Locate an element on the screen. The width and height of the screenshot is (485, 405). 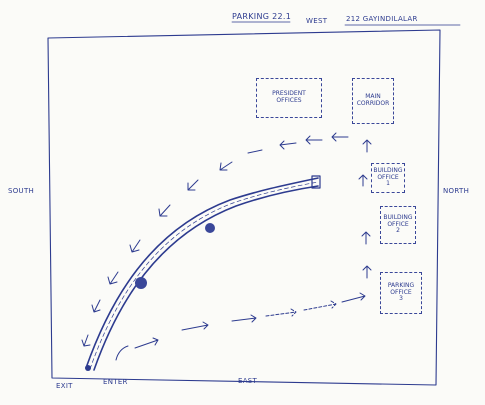
arrow-e7 is located at coordinates (353, 297).